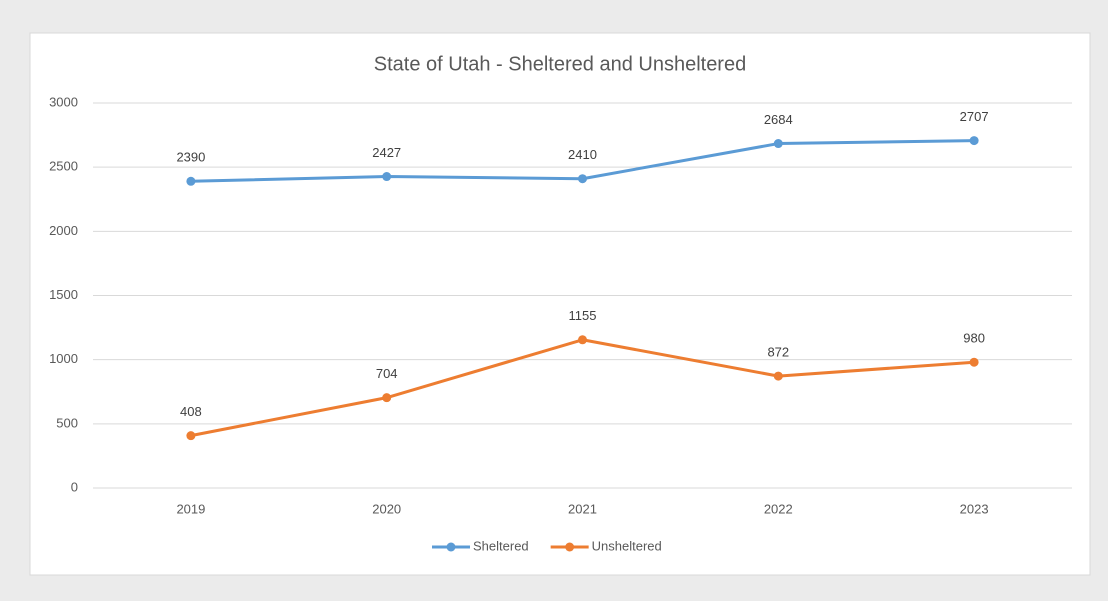 This screenshot has width=1108, height=601. I want to click on data-label: 2427, so click(386, 152).